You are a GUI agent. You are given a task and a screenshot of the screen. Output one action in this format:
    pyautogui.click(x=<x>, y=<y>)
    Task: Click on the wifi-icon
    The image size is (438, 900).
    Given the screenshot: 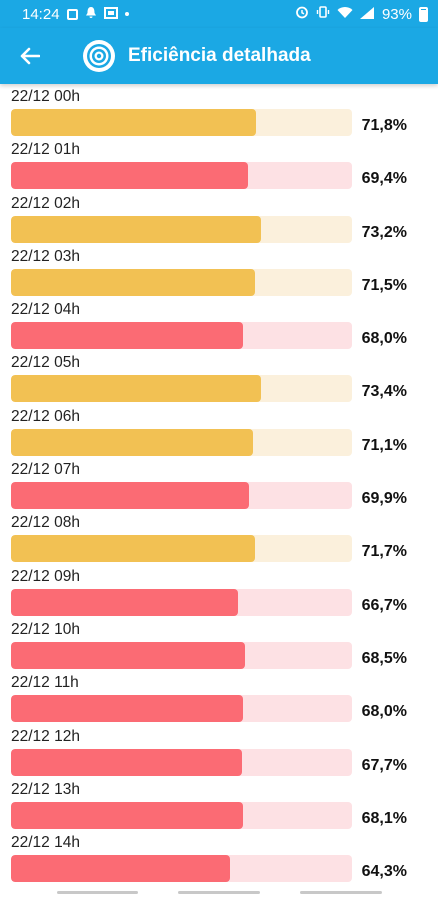 What is the action you would take?
    pyautogui.click(x=345, y=14)
    